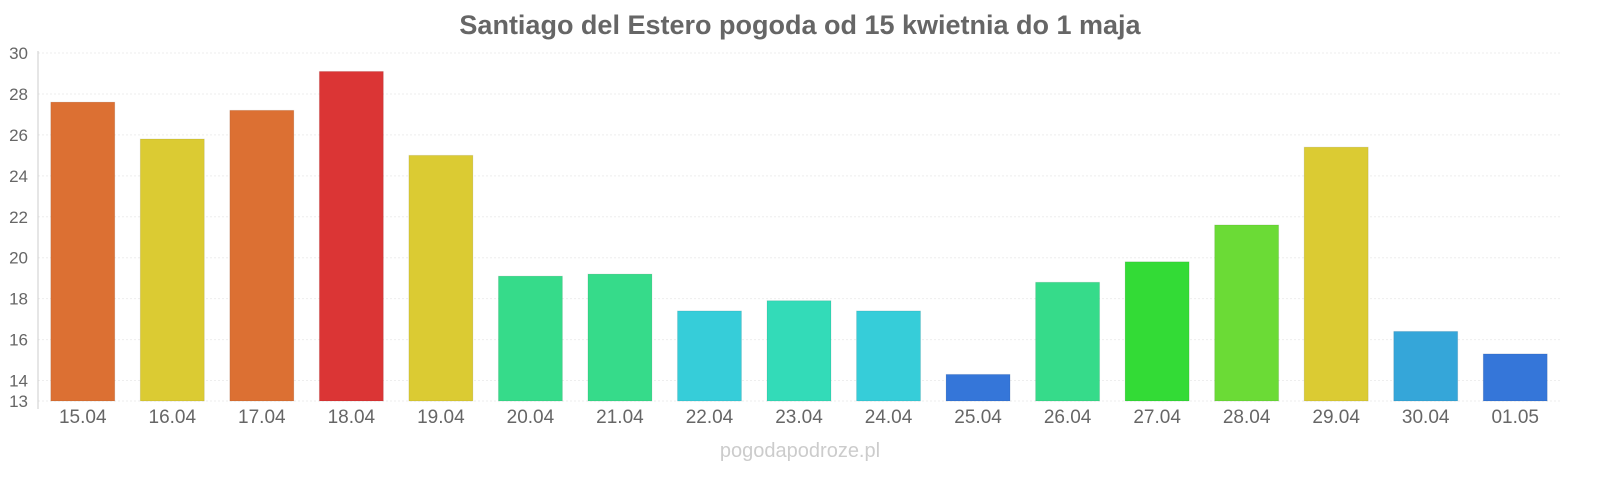 Image resolution: width=1600 pixels, height=480 pixels. I want to click on y-tick-label: 20, so click(18, 258).